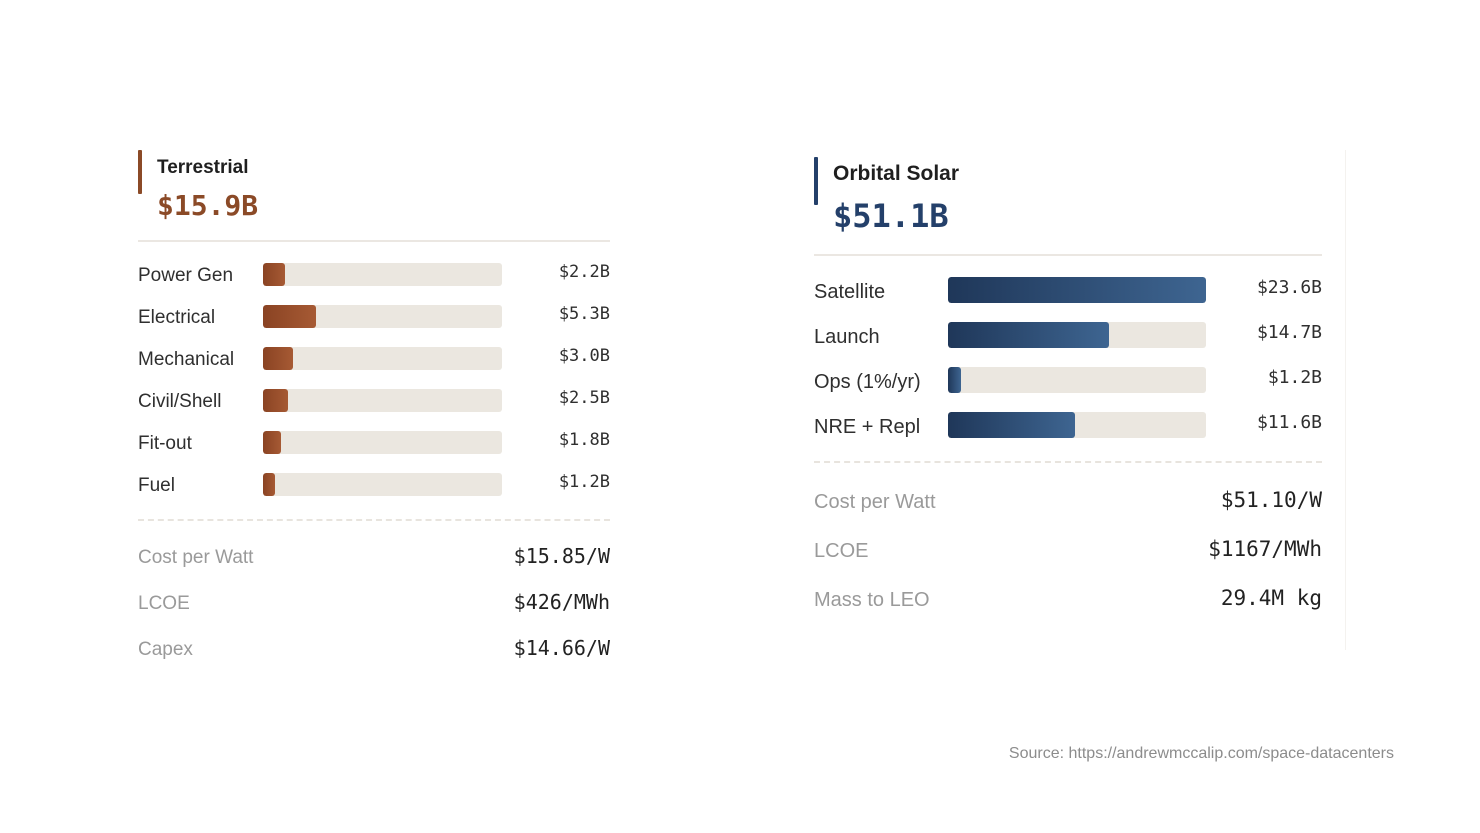  I want to click on bar-value: $5.3B, so click(584, 314).